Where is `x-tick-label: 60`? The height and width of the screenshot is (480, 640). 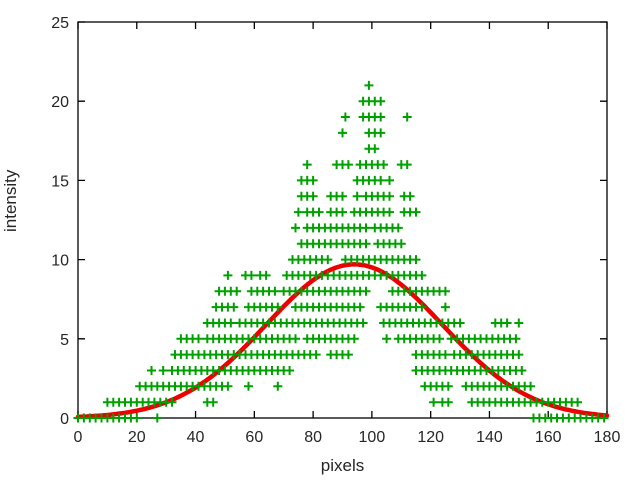 x-tick-label: 60 is located at coordinates (254, 437).